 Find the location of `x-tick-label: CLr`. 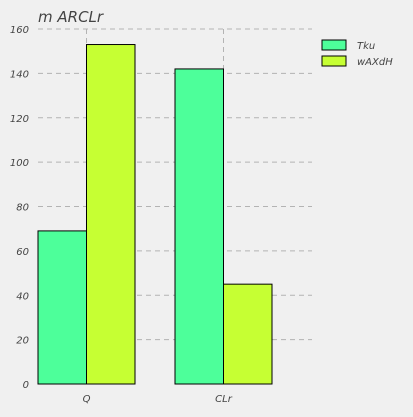

x-tick-label: CLr is located at coordinates (224, 399).